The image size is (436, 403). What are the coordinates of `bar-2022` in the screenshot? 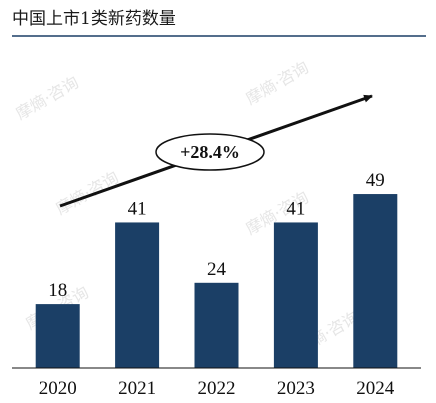 It's located at (216, 325).